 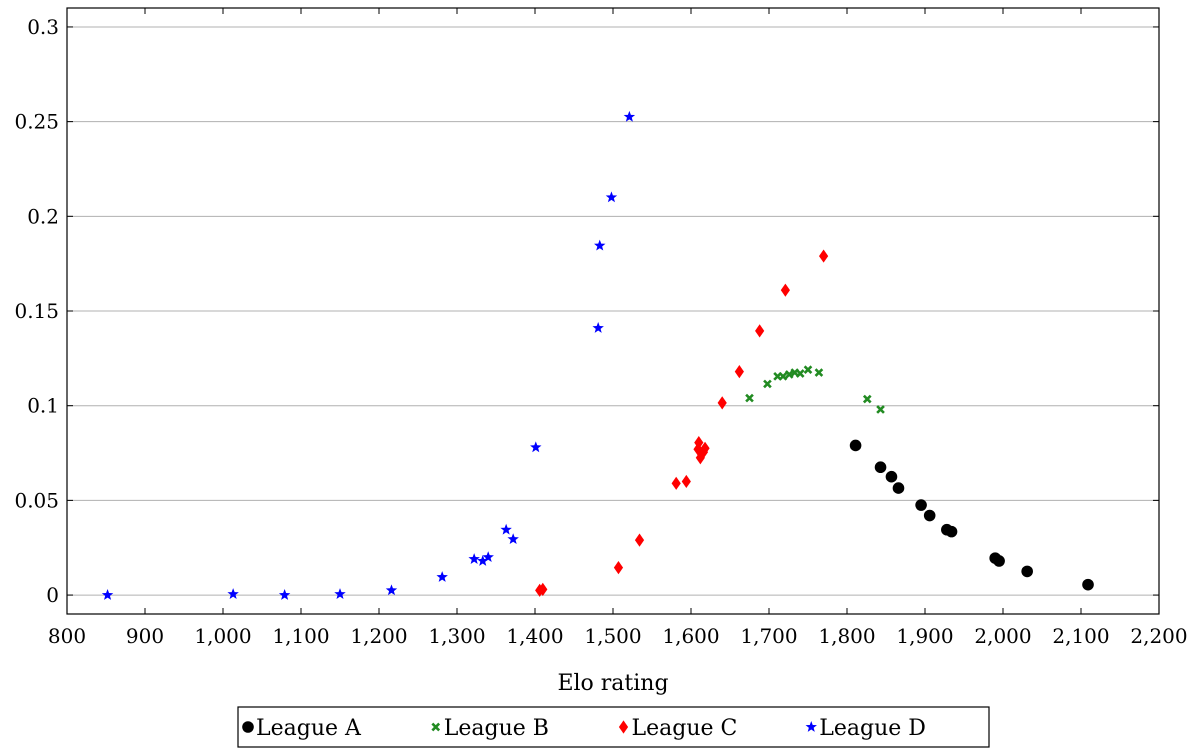 I want to click on legend: League A League B League C League D, so click(x=613, y=727).